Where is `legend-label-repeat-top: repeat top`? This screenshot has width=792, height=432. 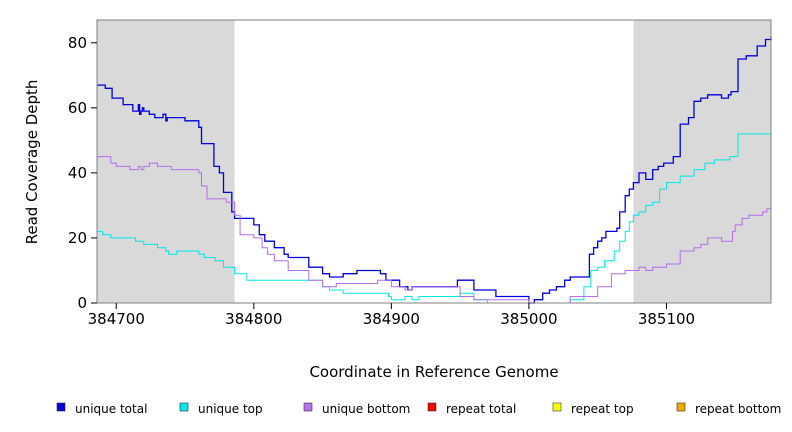
legend-label-repeat-top: repeat top is located at coordinates (602, 409).